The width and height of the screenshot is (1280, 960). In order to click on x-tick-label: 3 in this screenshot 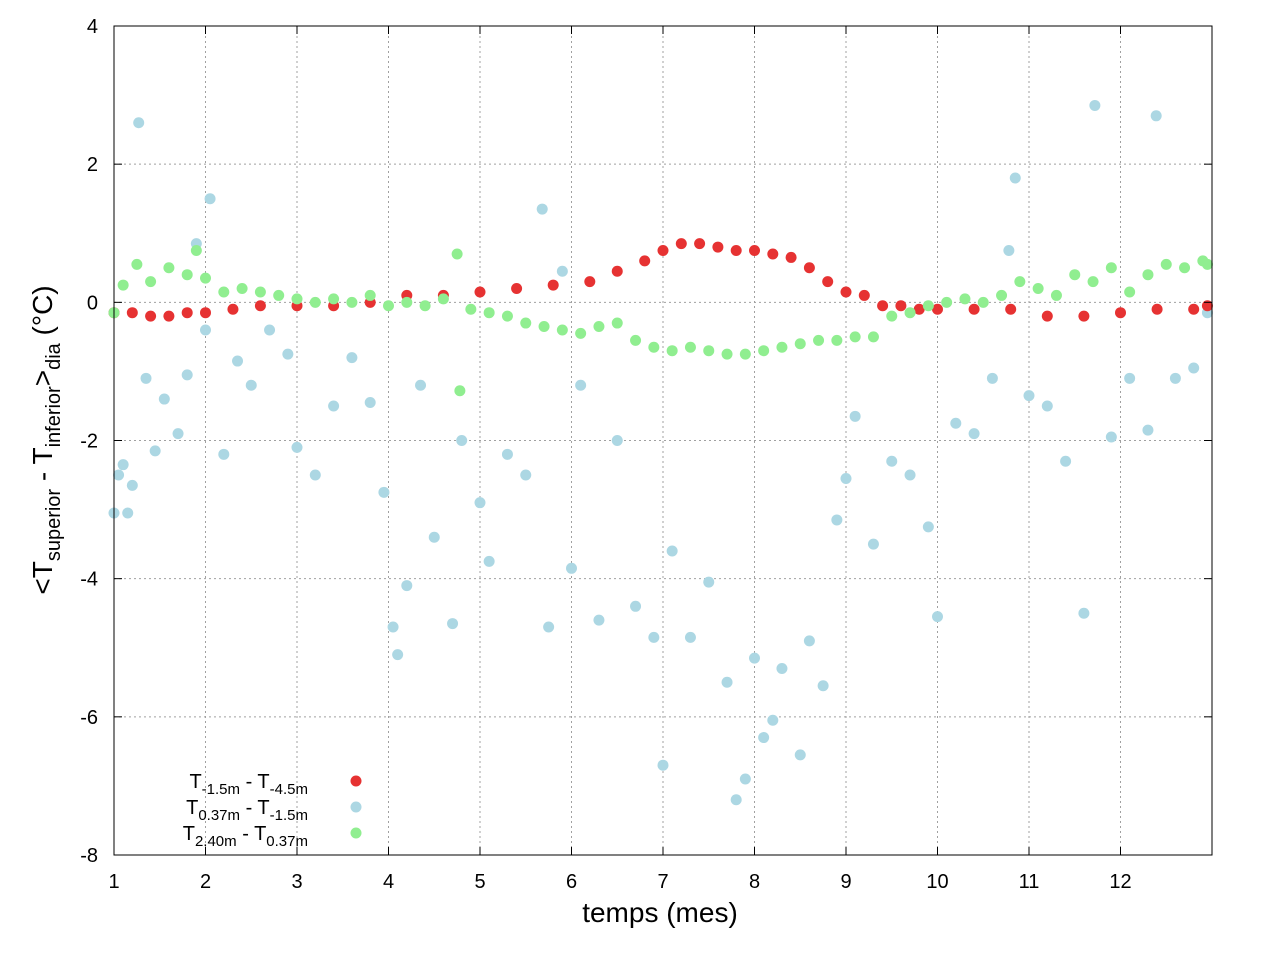, I will do `click(296, 882)`.